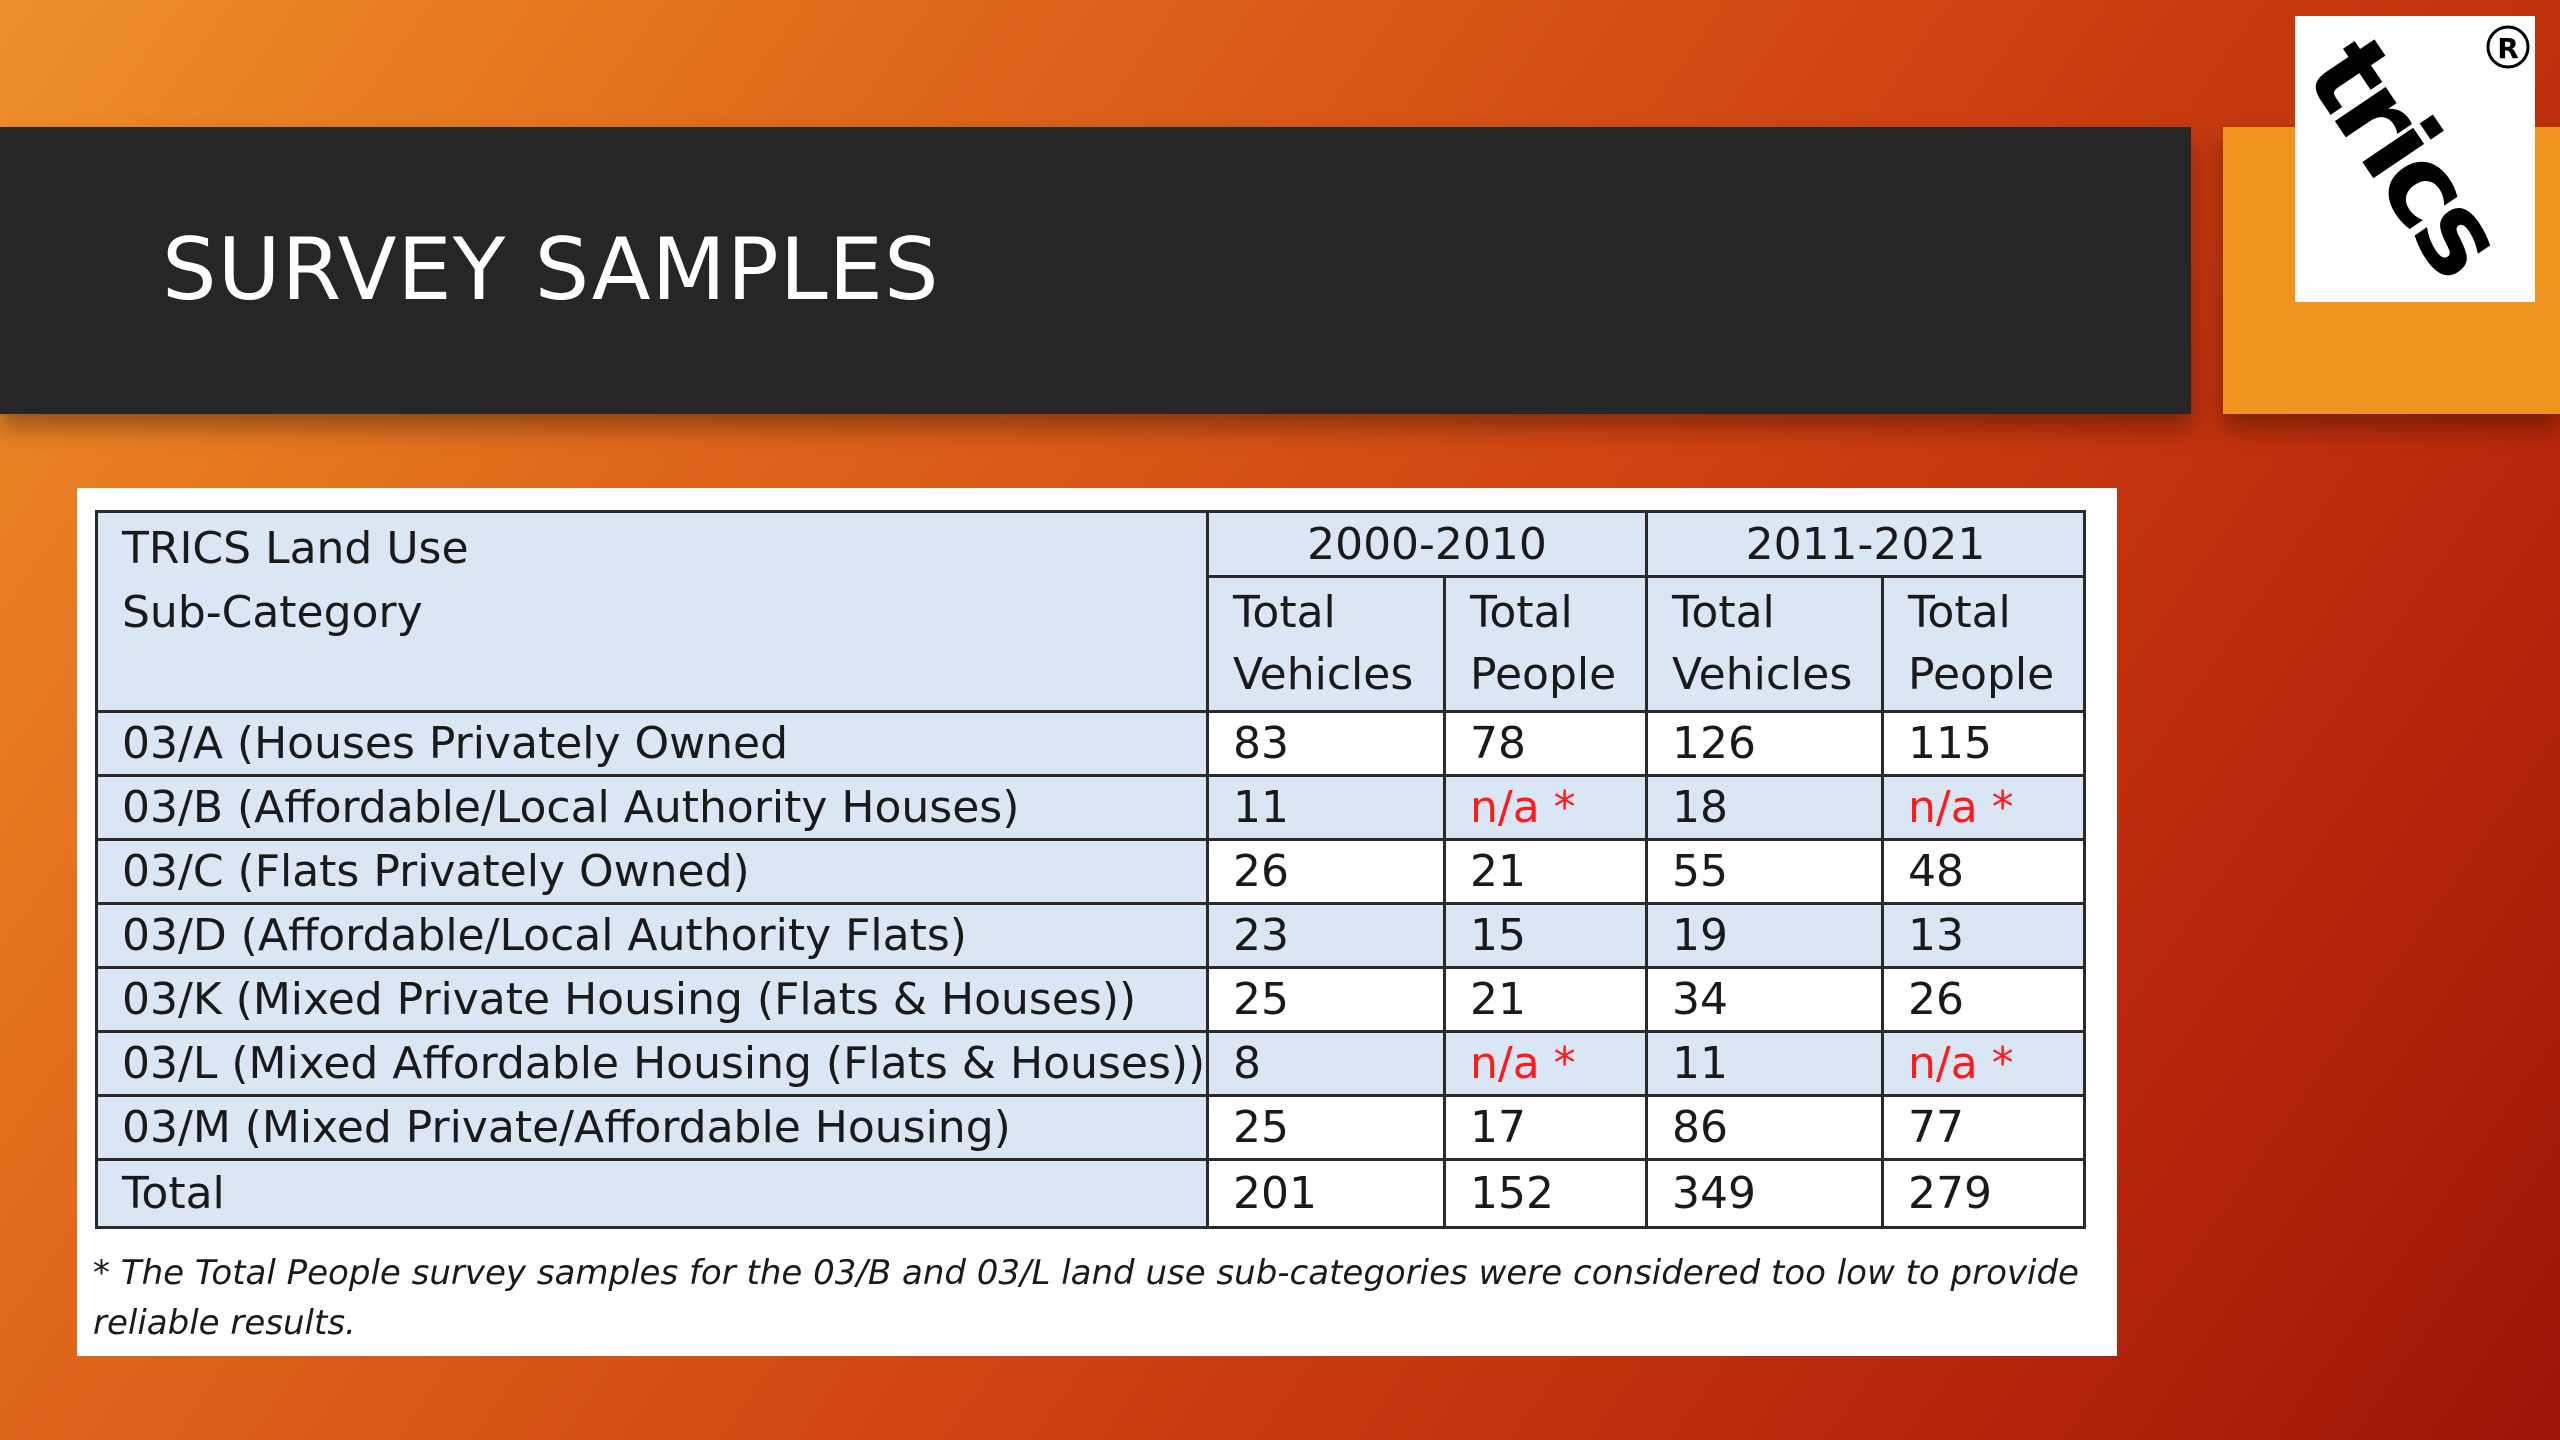  I want to click on cell-people-2011-2021: 77, so click(1983, 1127).